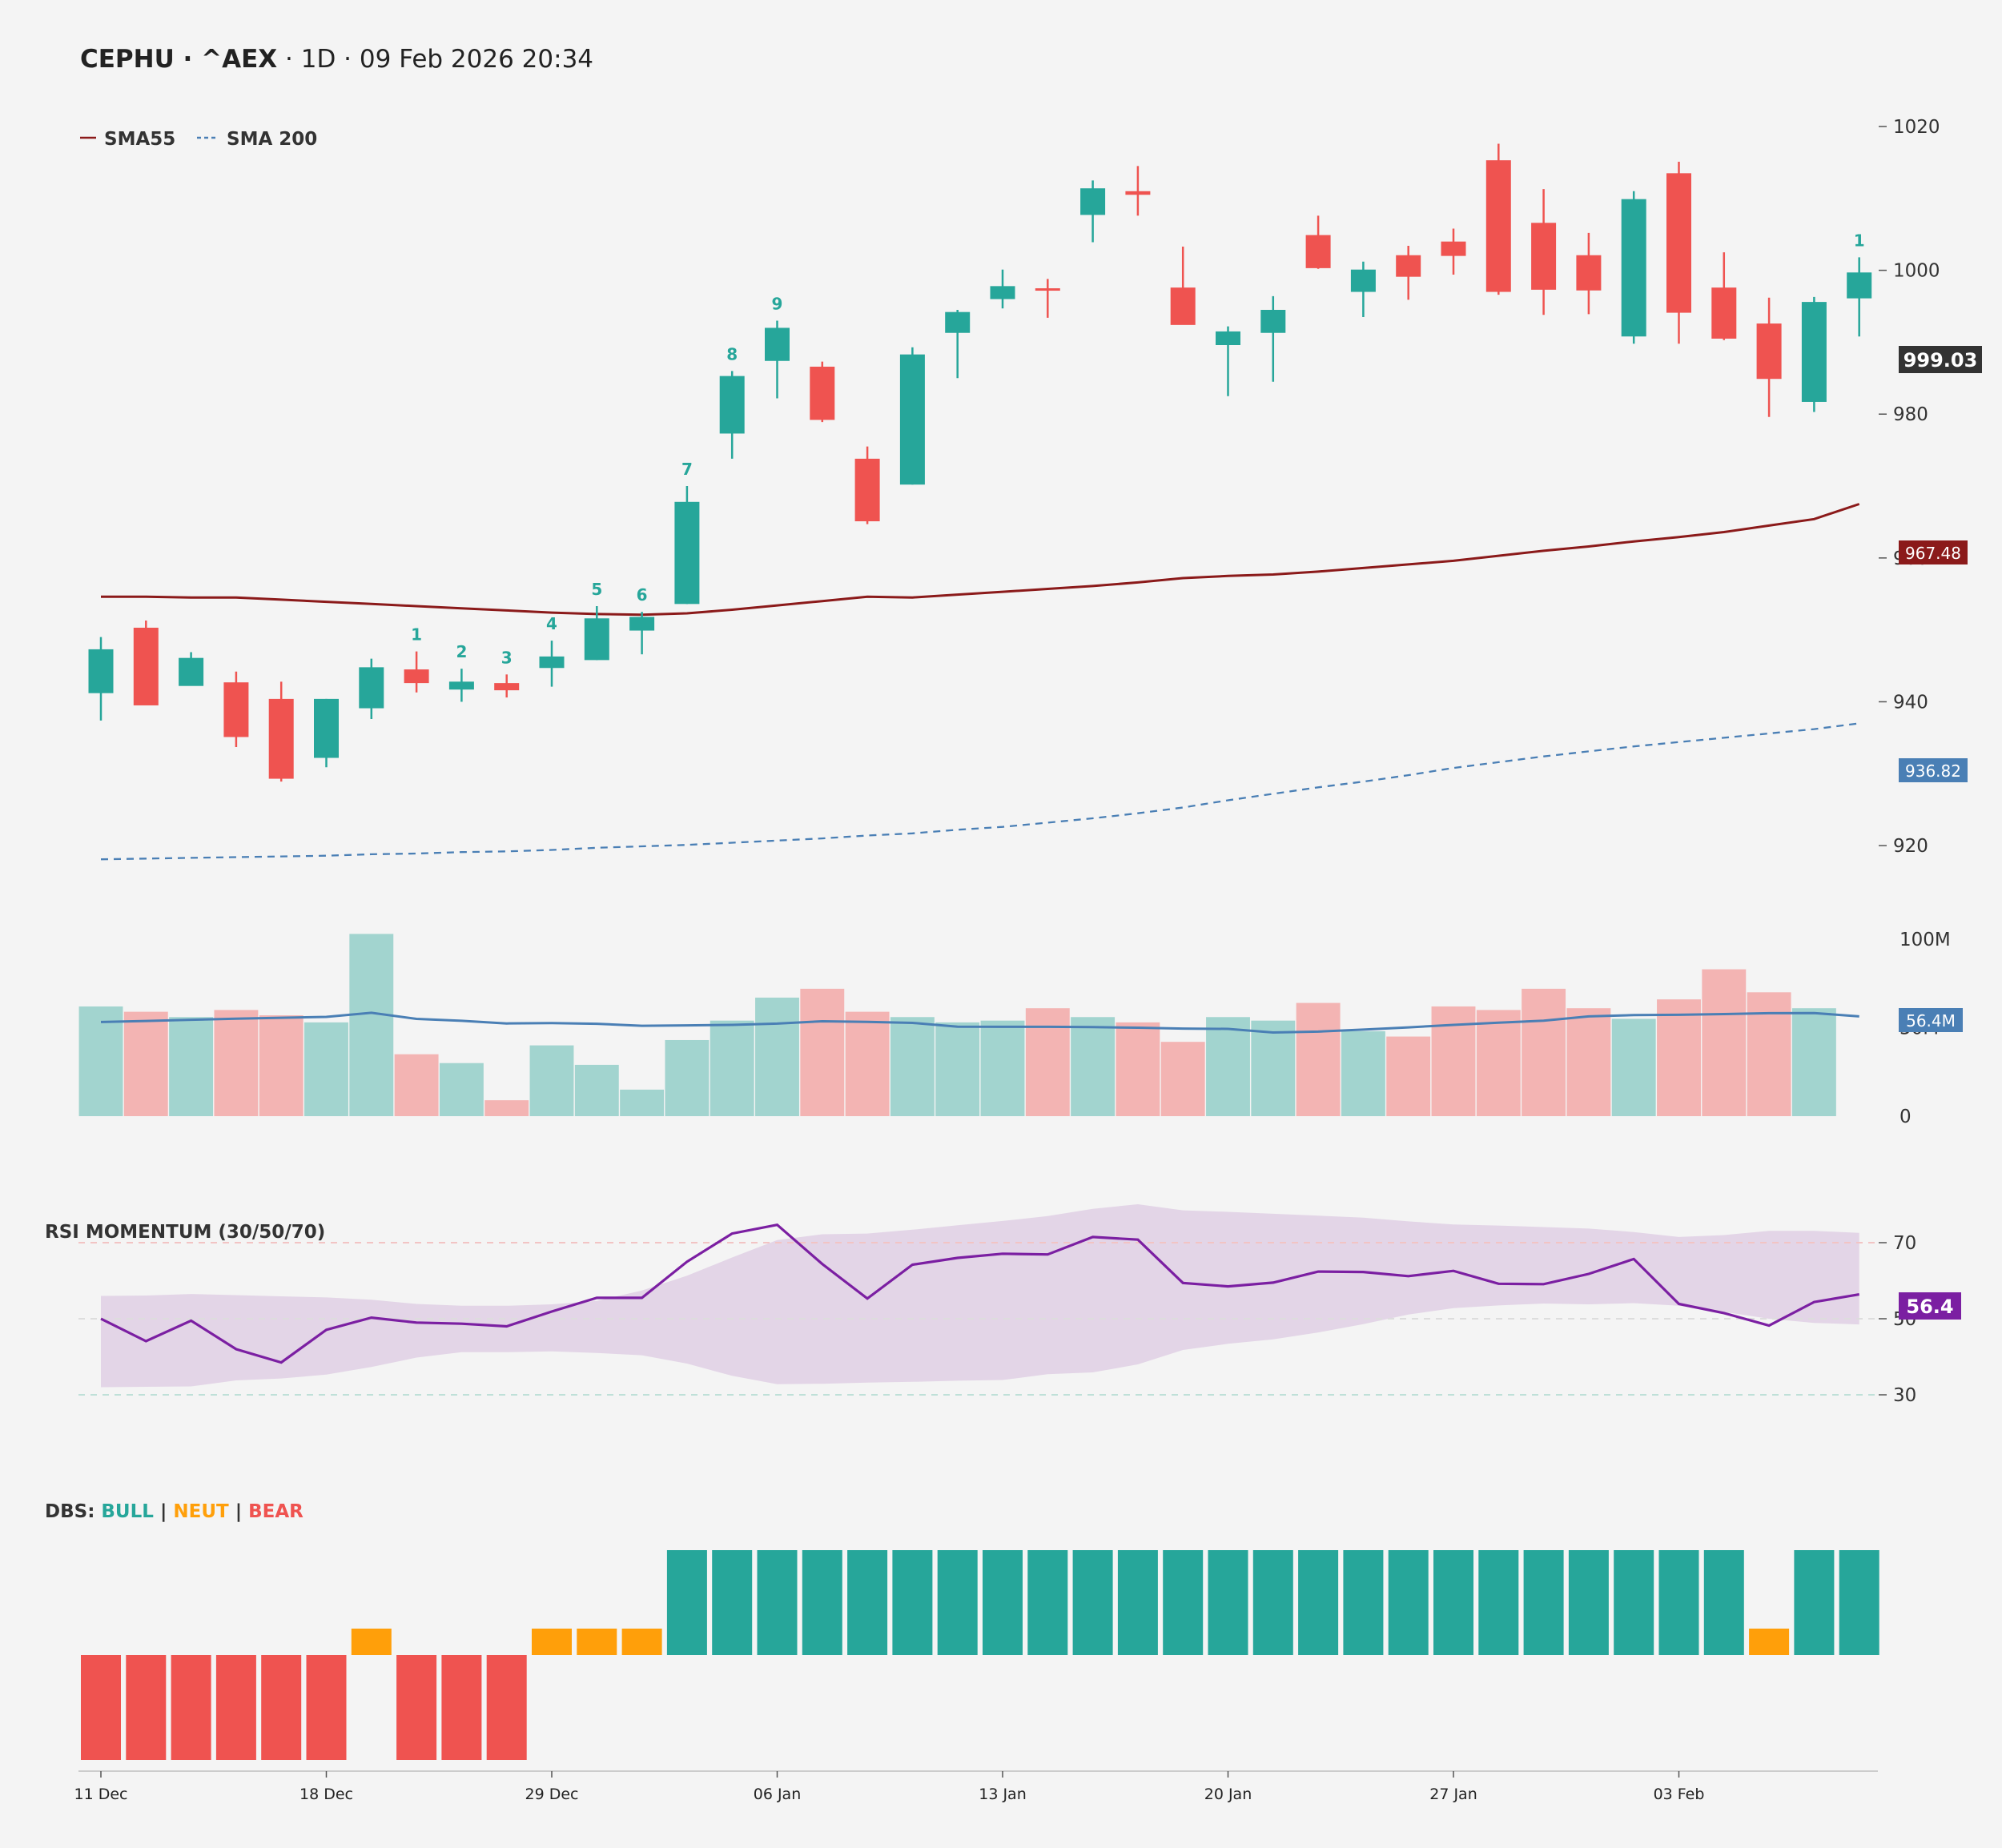 This screenshot has height=1848, width=2002. Describe the element at coordinates (552, 1795) in the screenshot. I see `x-tick-label: 29 Dec` at that location.